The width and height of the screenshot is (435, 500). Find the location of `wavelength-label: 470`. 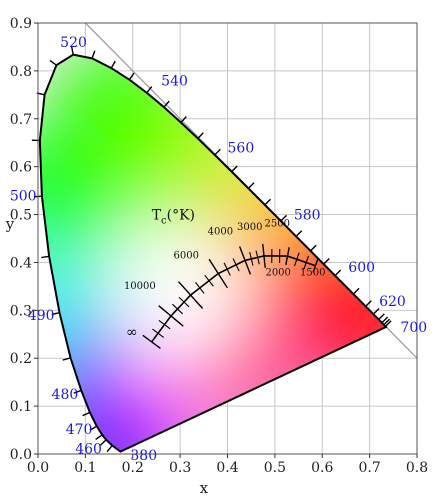

wavelength-label: 470 is located at coordinates (79, 430).